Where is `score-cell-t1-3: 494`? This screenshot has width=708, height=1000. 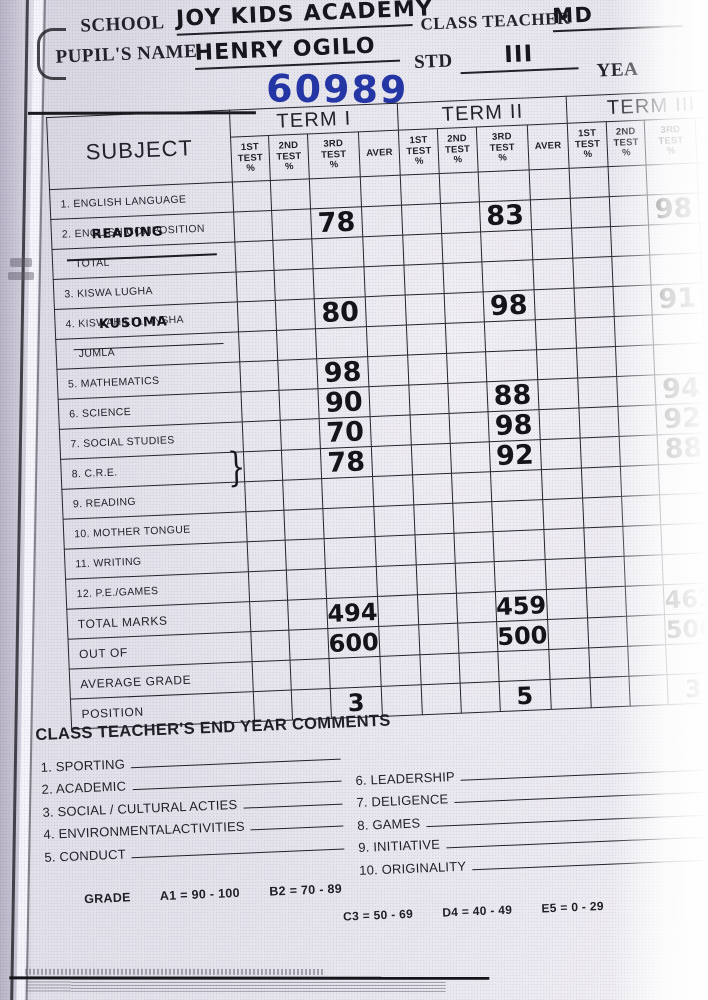 score-cell-t1-3: 494 is located at coordinates (352, 612).